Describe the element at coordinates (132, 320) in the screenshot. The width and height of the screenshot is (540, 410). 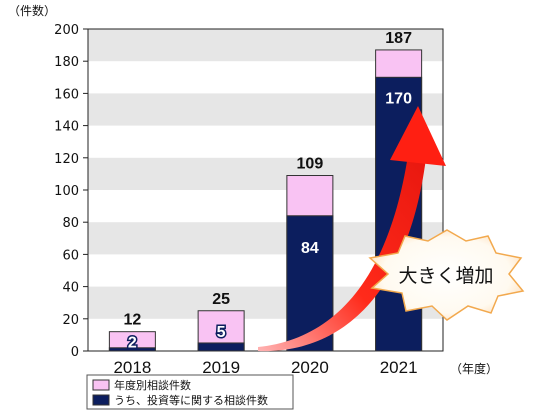
I see `total-value-label: 12` at that location.